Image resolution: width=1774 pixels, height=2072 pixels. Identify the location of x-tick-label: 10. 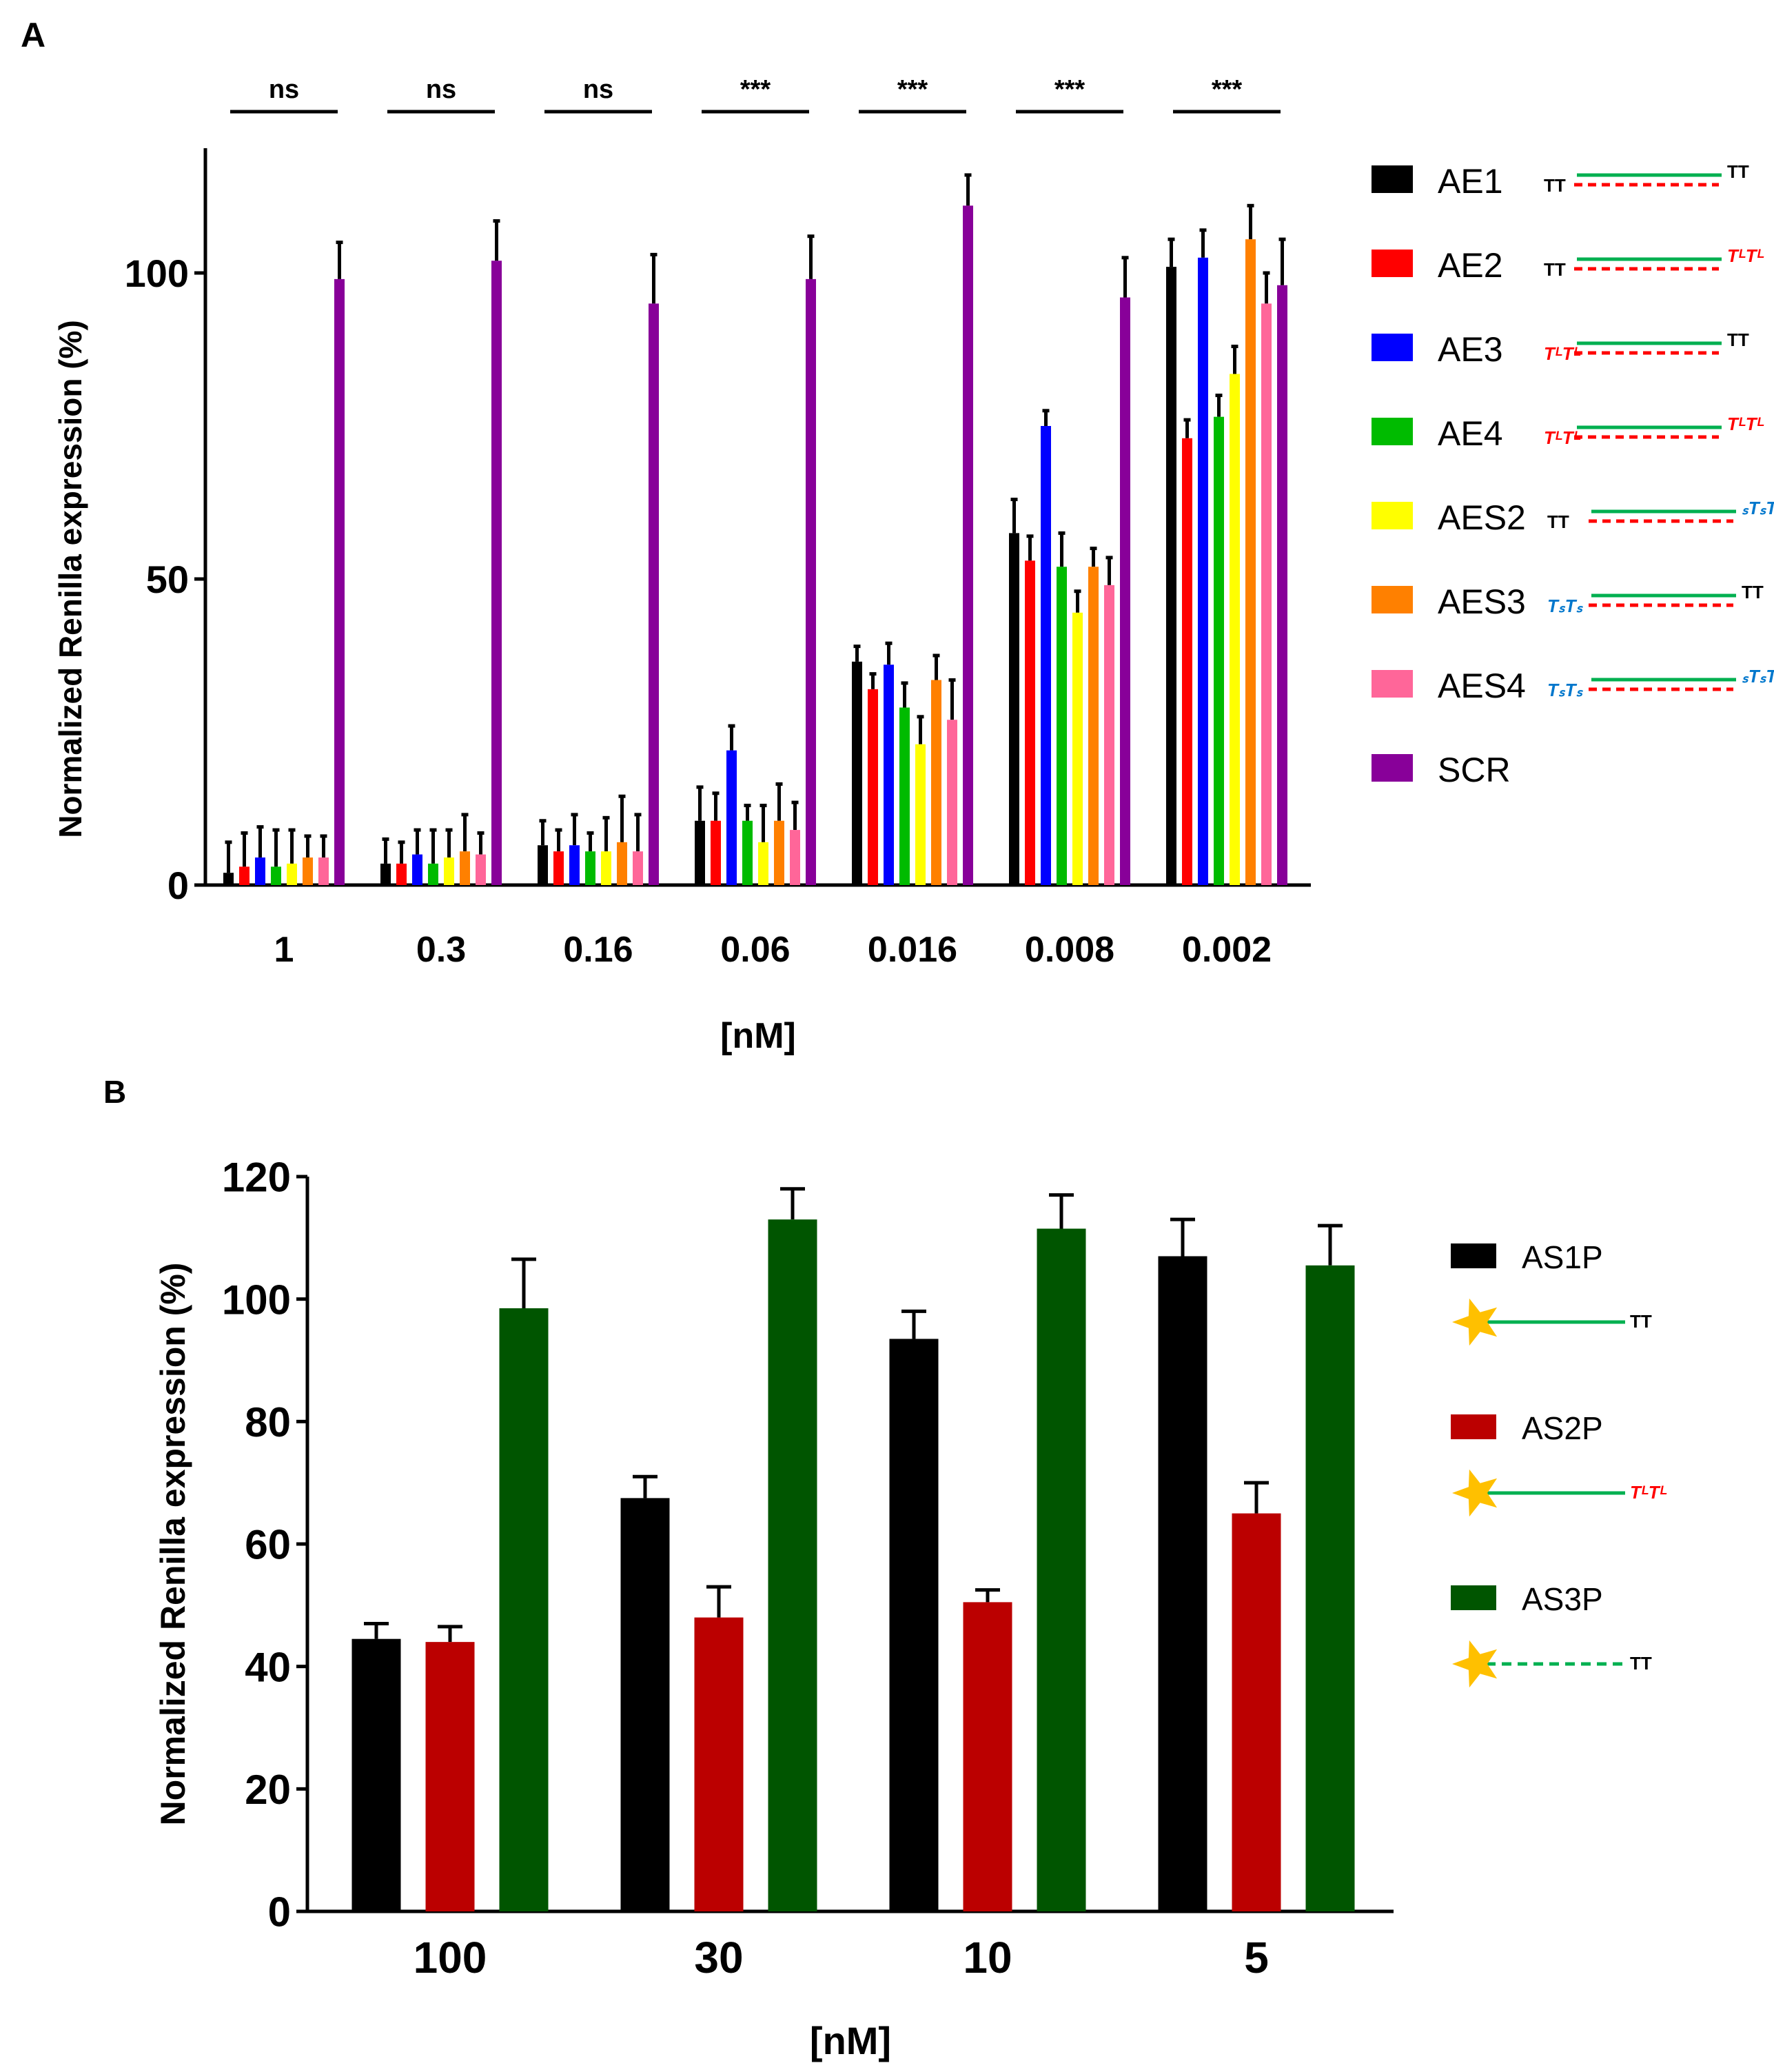
(987, 1958).